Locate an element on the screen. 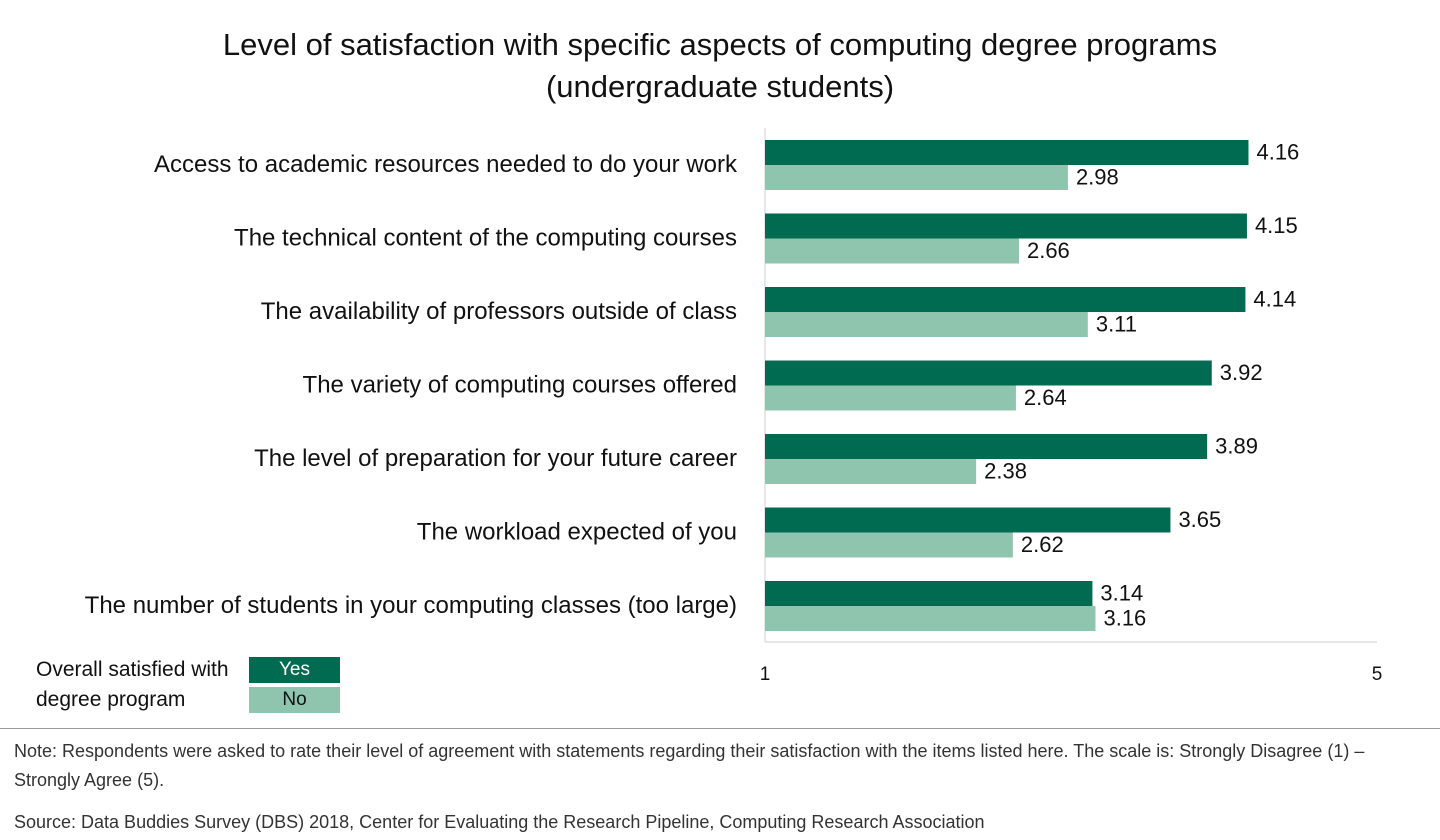  category-label: The workload expected of you is located at coordinates (577, 532).